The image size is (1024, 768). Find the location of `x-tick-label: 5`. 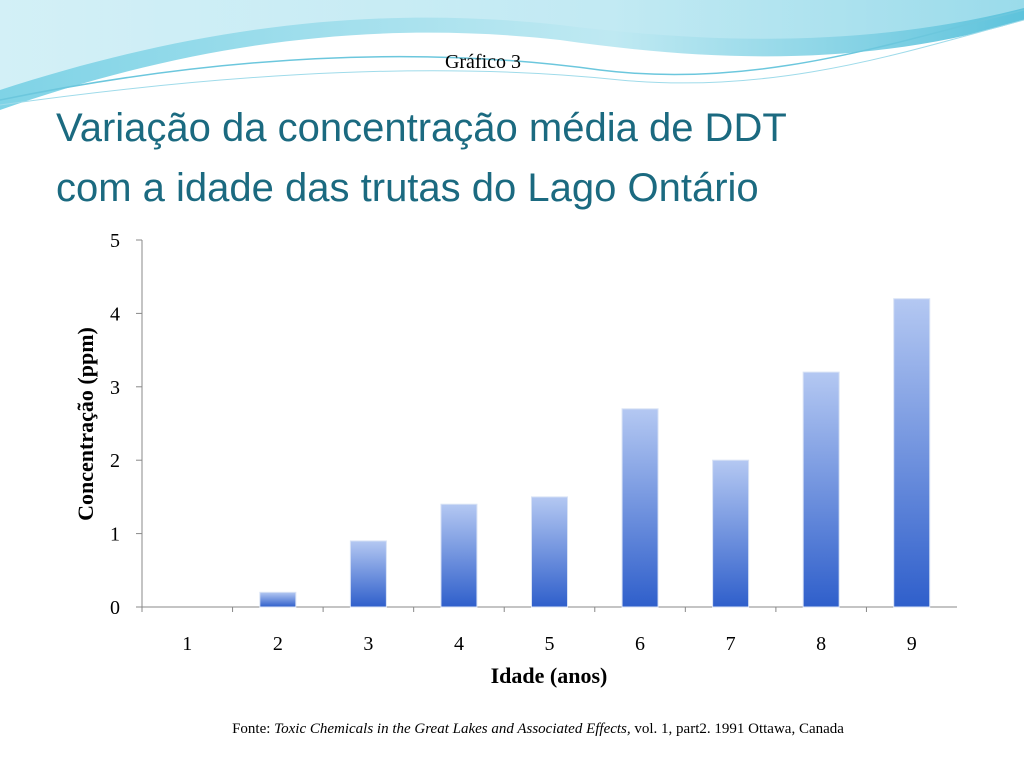

x-tick-label: 5 is located at coordinates (550, 644).